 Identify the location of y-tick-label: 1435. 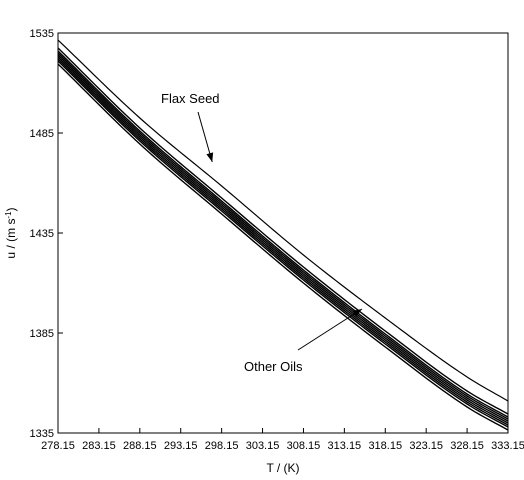
(42, 234).